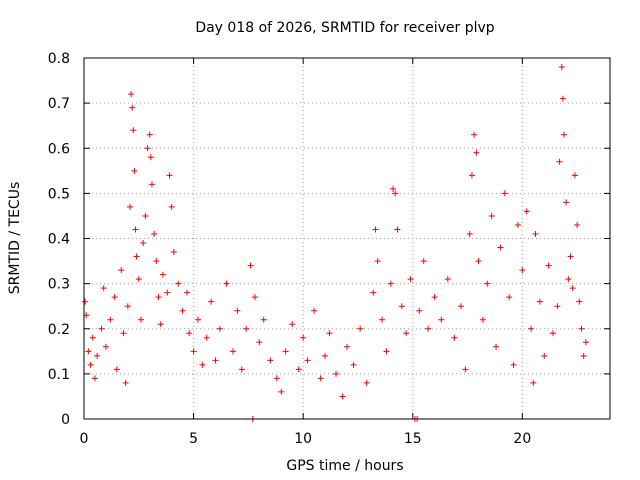  Describe the element at coordinates (193, 439) in the screenshot. I see `x-tick-label: 5` at that location.